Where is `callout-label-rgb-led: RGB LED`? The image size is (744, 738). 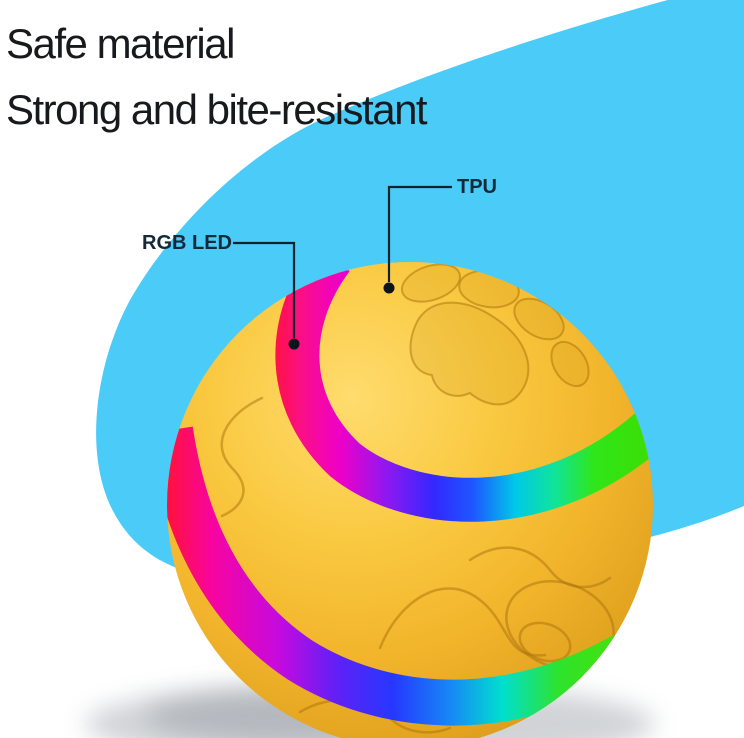
callout-label-rgb-led: RGB LED is located at coordinates (187, 243).